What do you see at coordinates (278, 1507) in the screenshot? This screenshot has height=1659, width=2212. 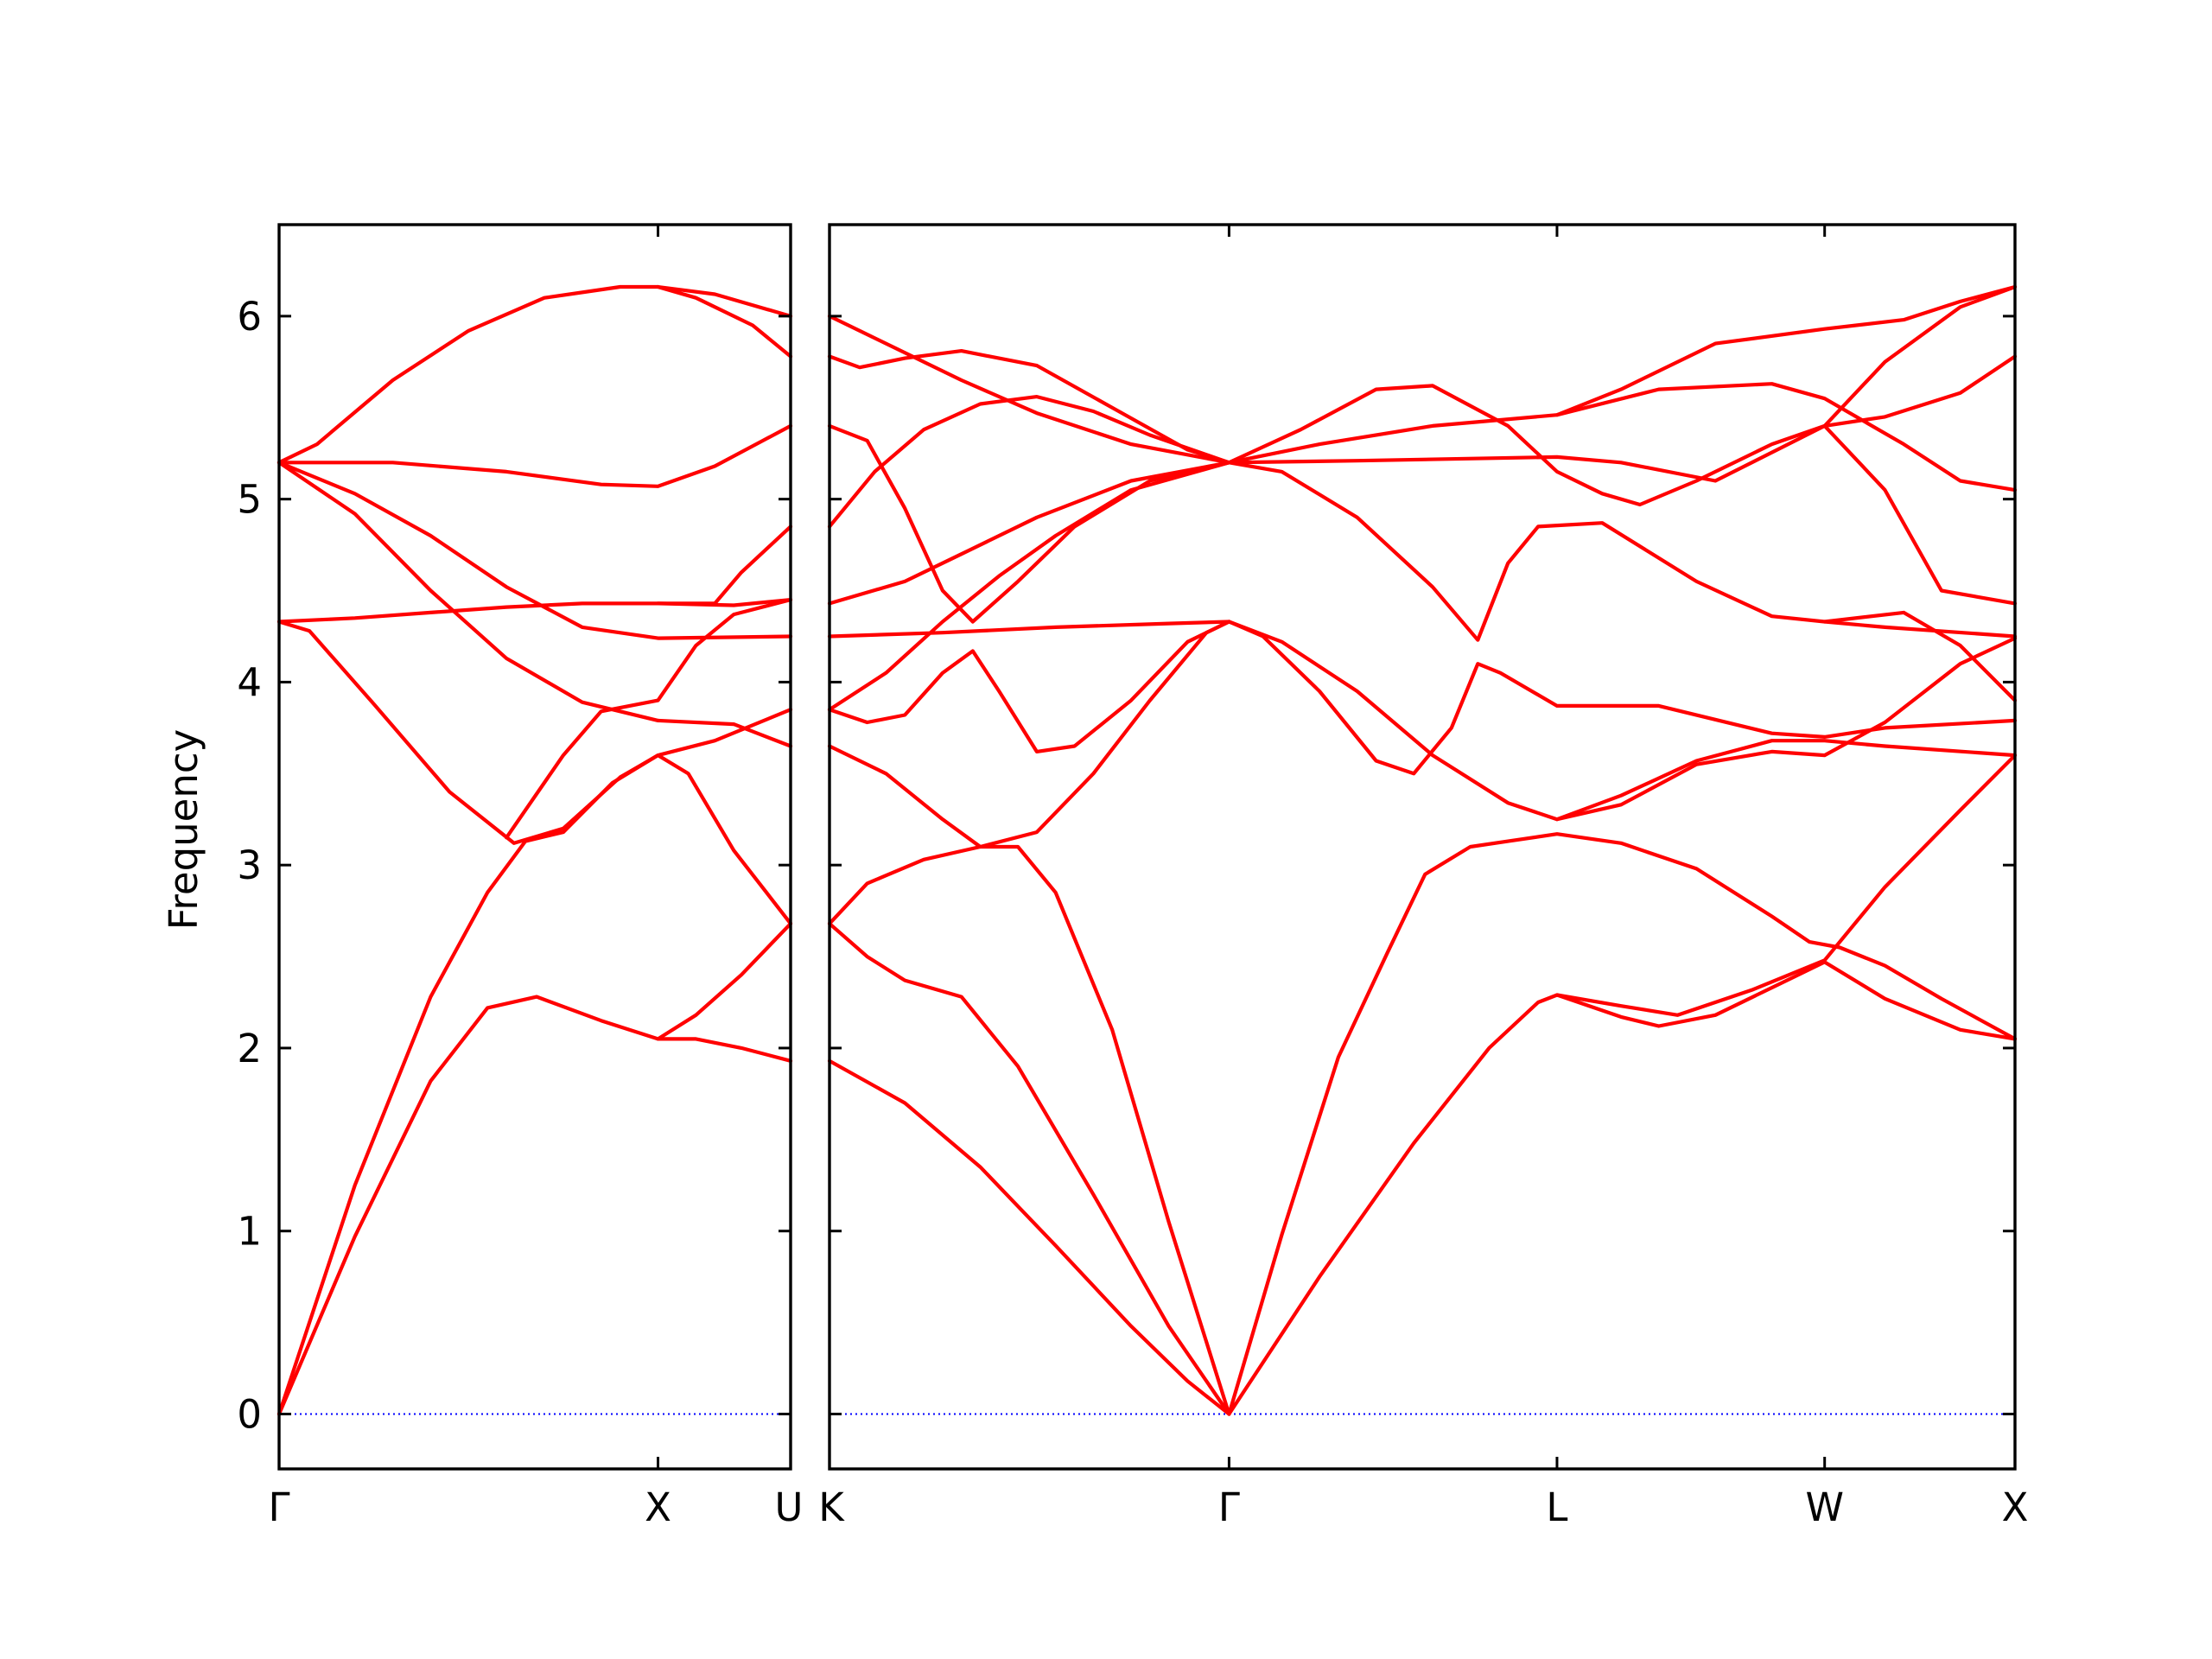 I see `x-tick-label-left-1: Γ` at bounding box center [278, 1507].